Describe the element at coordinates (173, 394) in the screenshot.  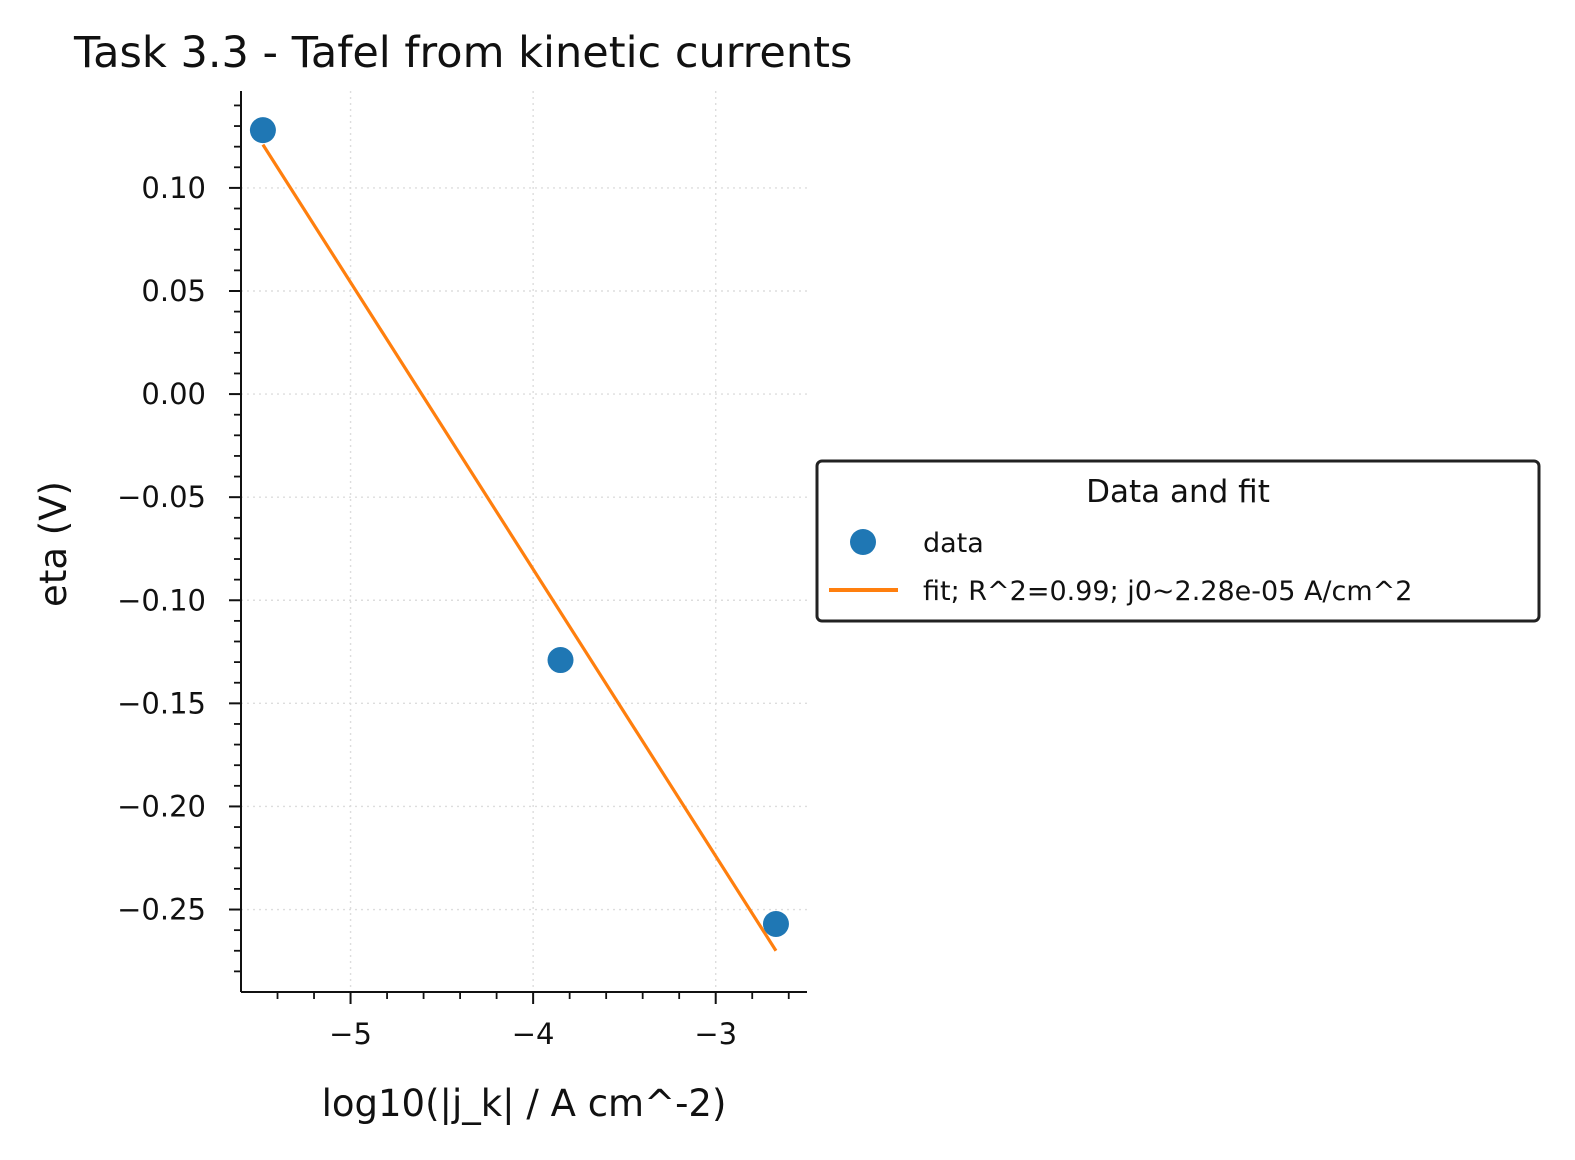
I see `y-tick-label: 0.00` at that location.